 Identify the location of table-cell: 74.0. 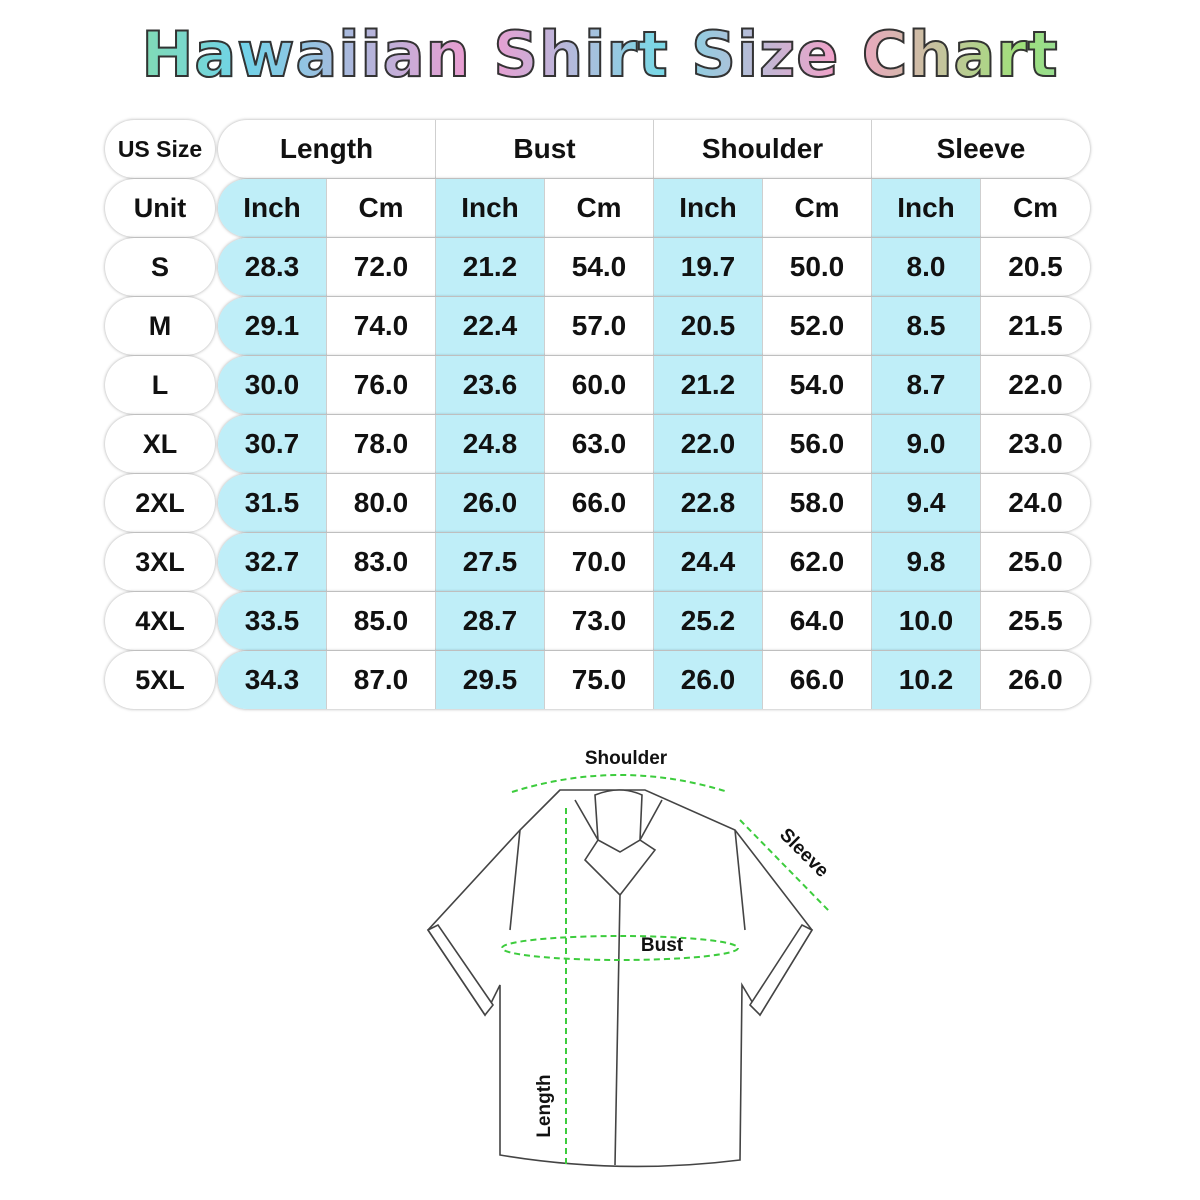
(381, 326).